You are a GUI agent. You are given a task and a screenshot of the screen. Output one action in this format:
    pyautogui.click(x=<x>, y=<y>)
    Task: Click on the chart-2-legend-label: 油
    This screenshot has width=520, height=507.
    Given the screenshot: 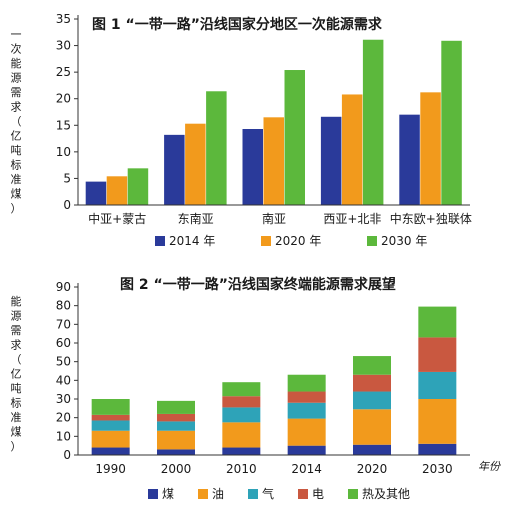 What is the action you would take?
    pyautogui.click(x=218, y=494)
    